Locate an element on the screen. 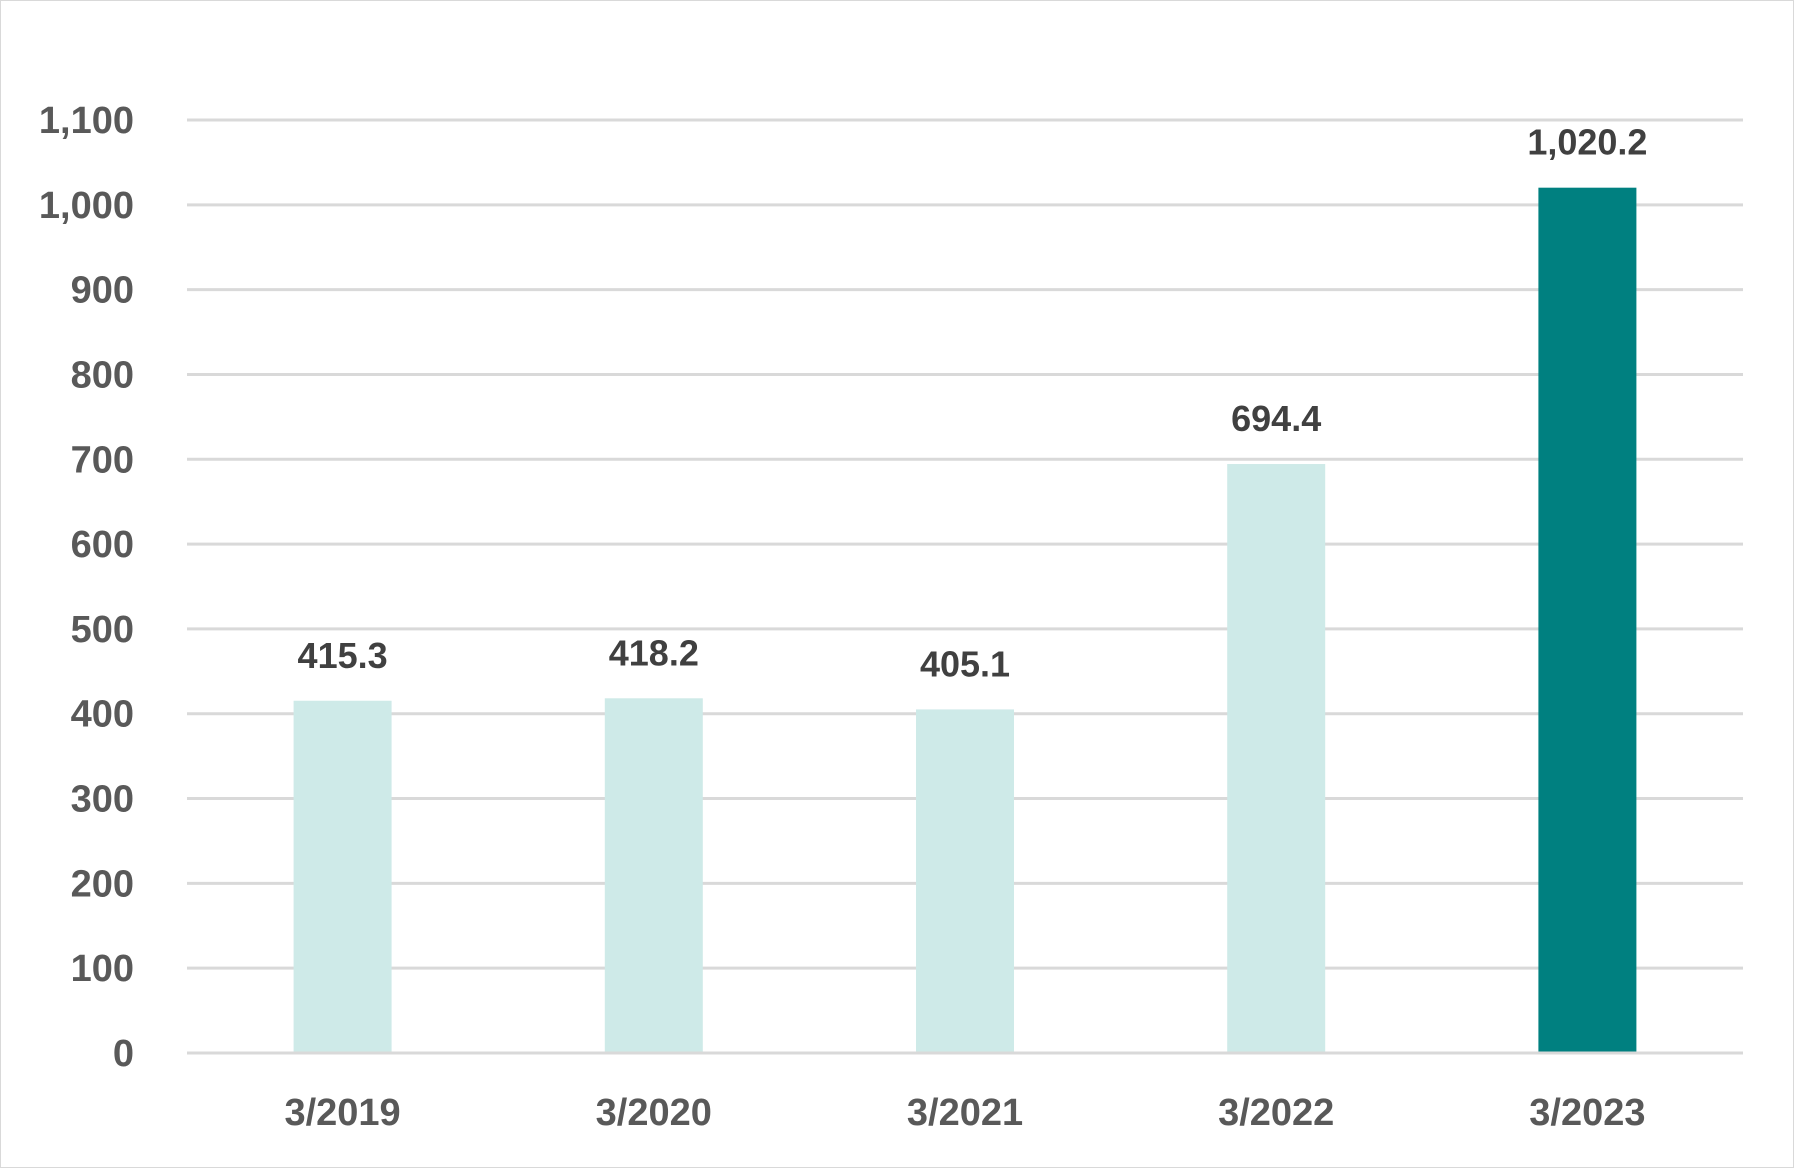 The width and height of the screenshot is (1794, 1168). x-axis: 3/2019 3/2020 3/2021 3/2022 3/2023 is located at coordinates (964, 1113).